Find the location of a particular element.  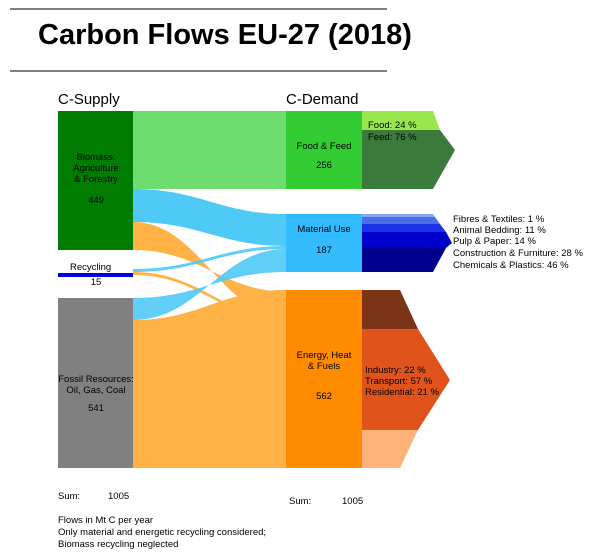

residential-segment is located at coordinates (390, 449).